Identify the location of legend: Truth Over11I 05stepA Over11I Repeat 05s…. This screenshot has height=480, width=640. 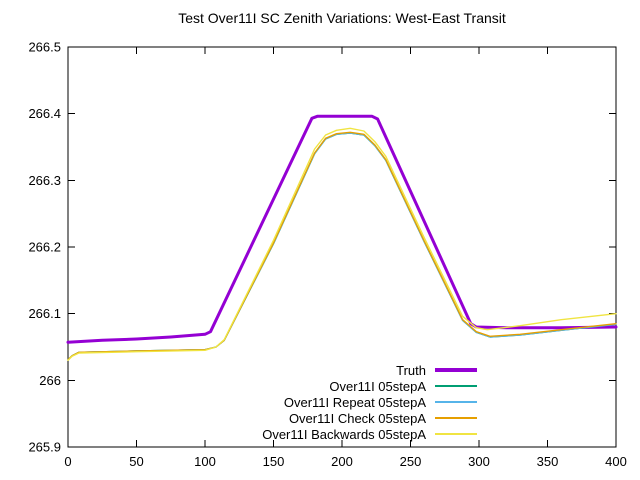
(369, 402).